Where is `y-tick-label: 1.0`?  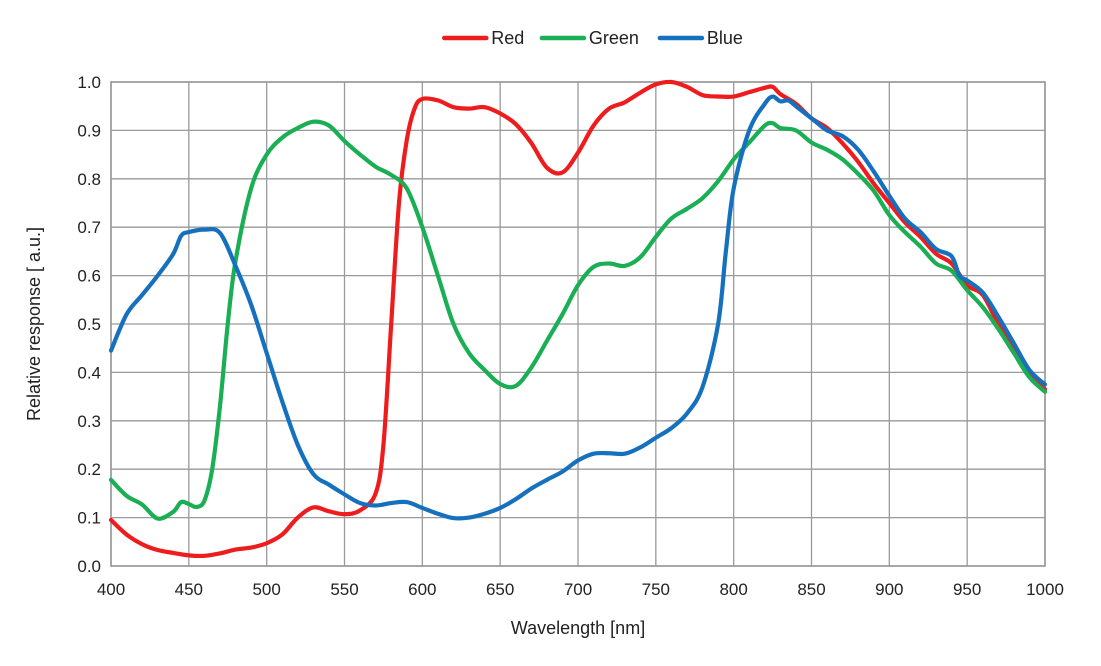
y-tick-label: 1.0 is located at coordinates (89, 82).